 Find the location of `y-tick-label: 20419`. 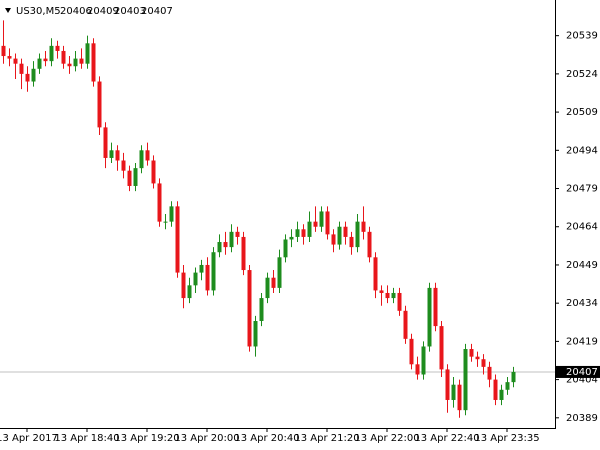

y-tick-label: 20419 is located at coordinates (582, 341).